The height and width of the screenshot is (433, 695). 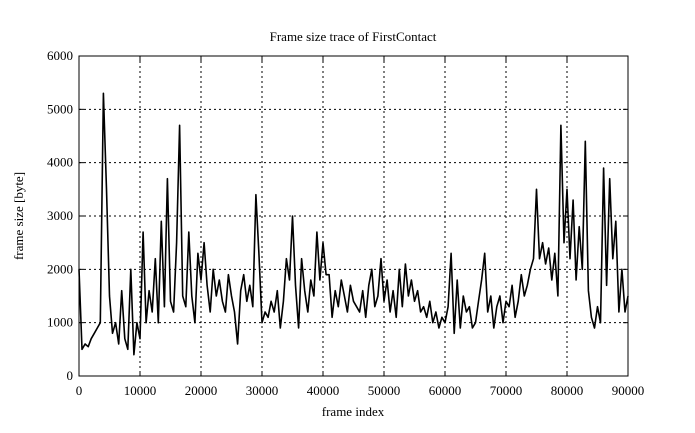 What do you see at coordinates (60, 215) in the screenshot?
I see `y-tick-label: 3000` at bounding box center [60, 215].